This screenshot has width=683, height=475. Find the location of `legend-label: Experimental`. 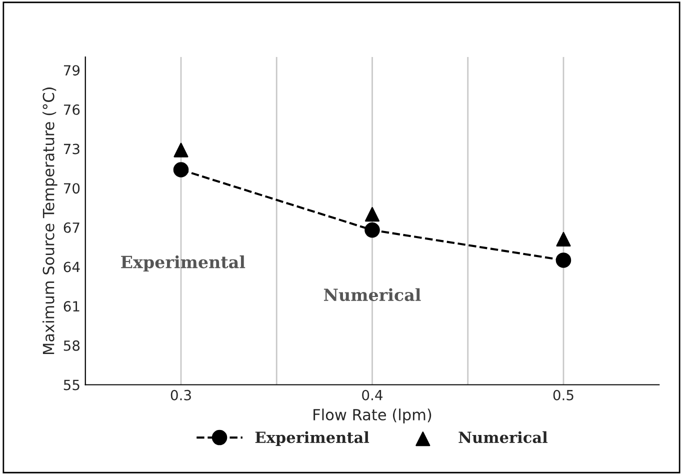

legend-label: Experimental is located at coordinates (312, 438).